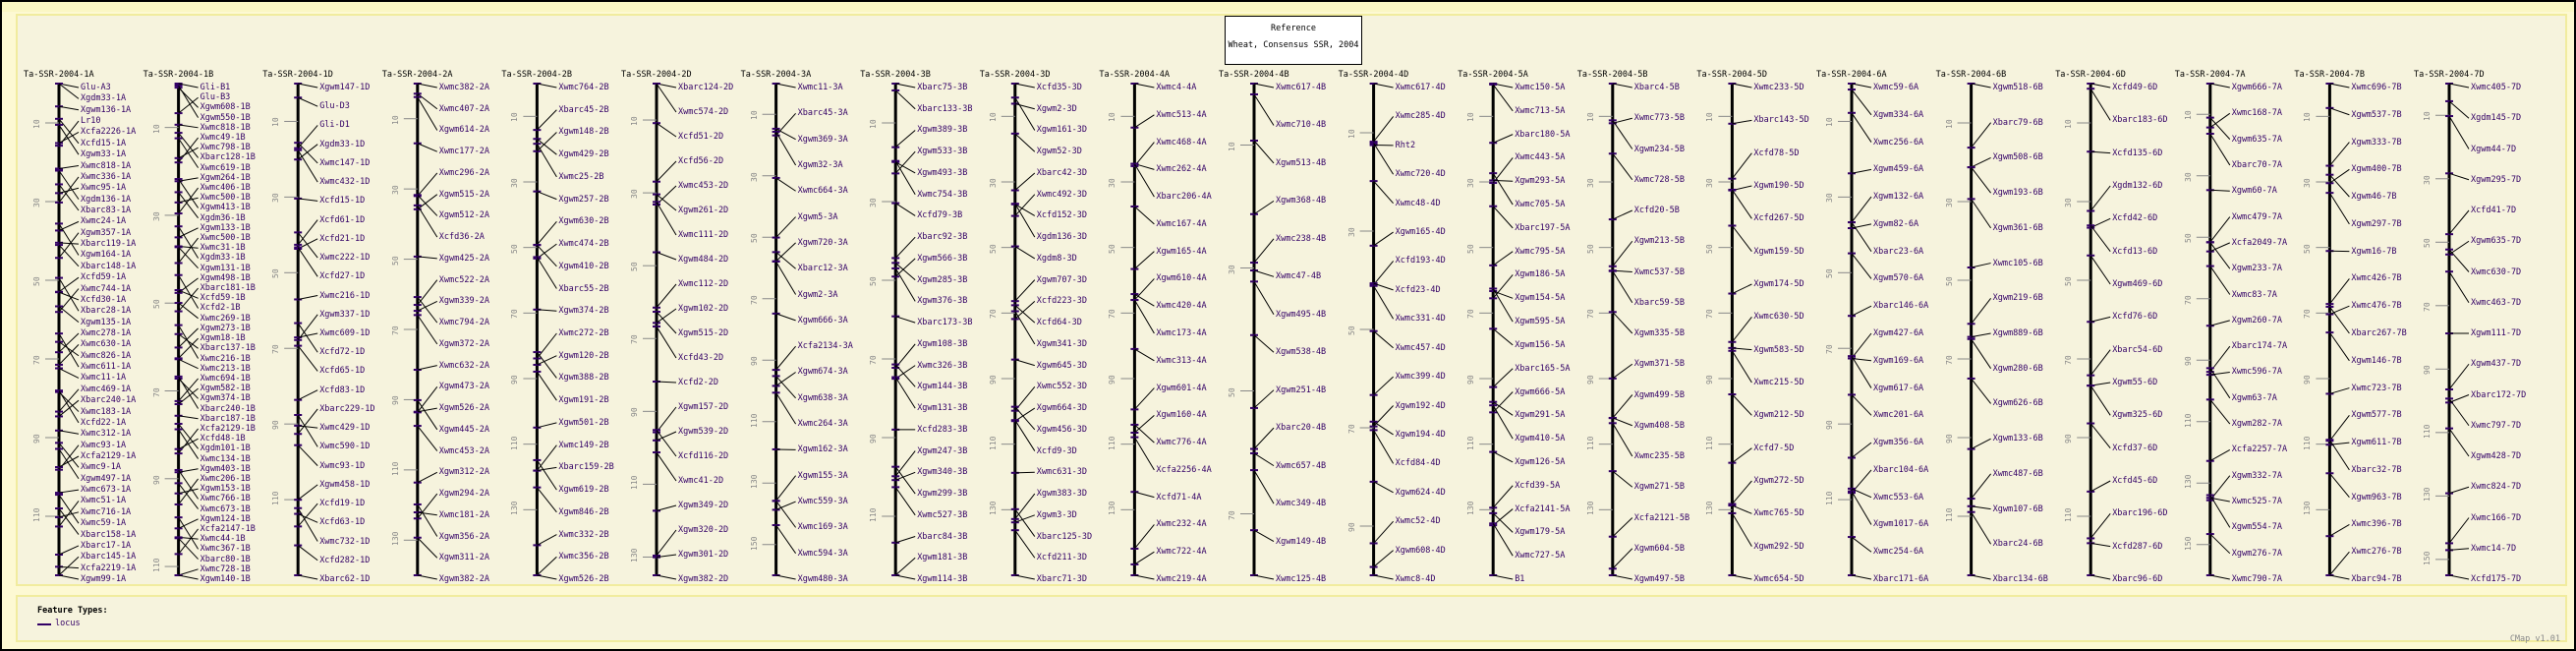 This screenshot has width=2576, height=651. Describe the element at coordinates (704, 579) in the screenshot. I see `locus-label: Xgwm382-2D` at that location.